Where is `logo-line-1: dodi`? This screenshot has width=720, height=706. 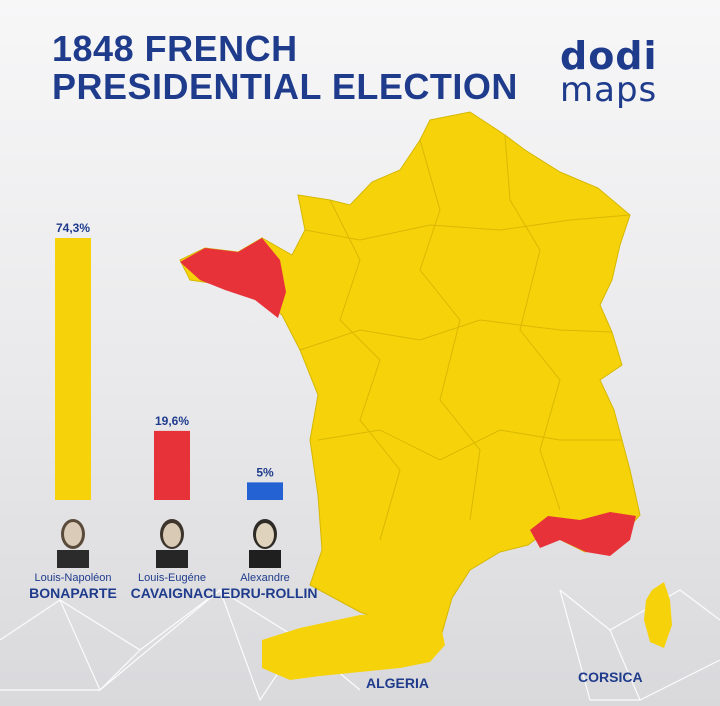 logo-line-1: dodi is located at coordinates (609, 56).